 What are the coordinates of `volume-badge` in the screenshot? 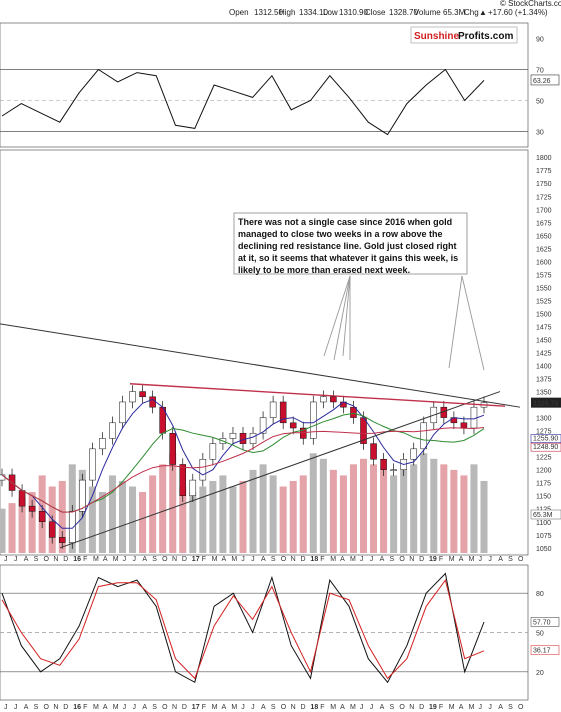 It's located at (545, 514).